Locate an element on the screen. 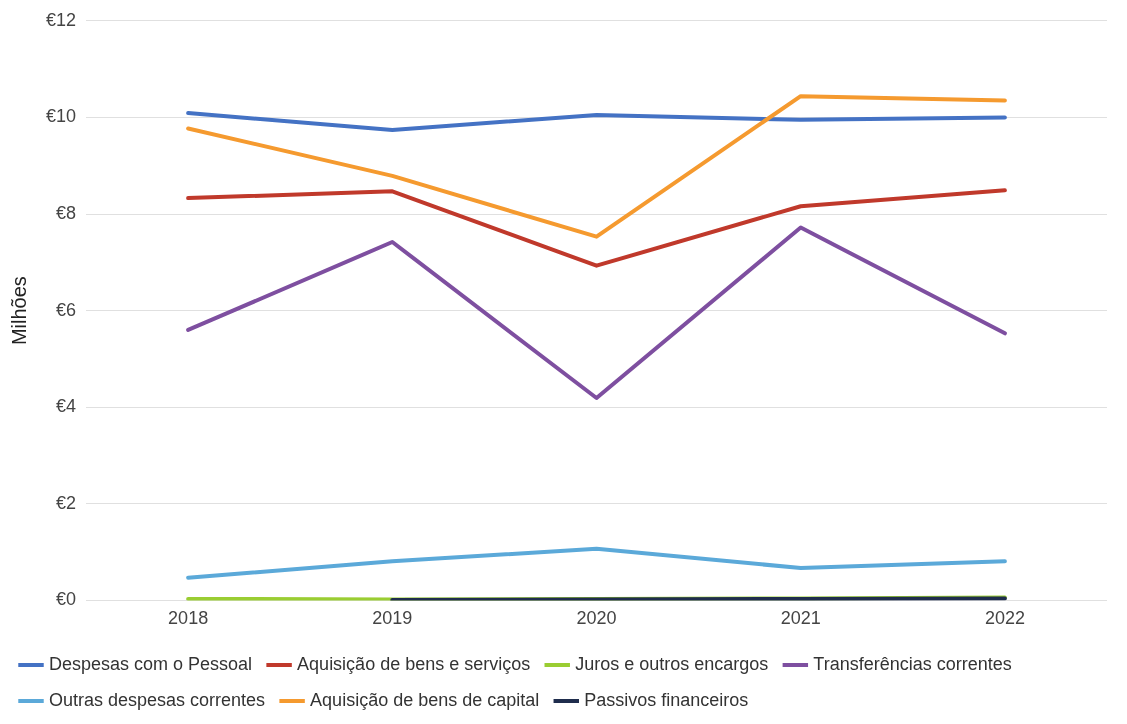 The image size is (1127, 724). y-tick-label: €10 is located at coordinates (61, 116).